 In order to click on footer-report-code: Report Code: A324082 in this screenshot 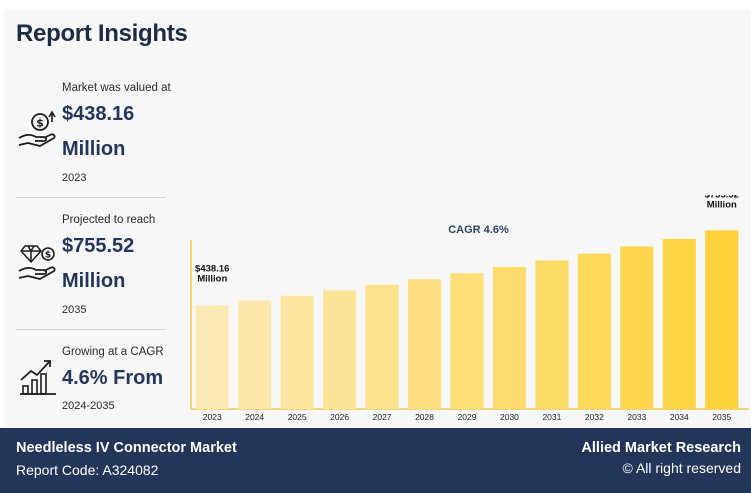, I will do `click(87, 470)`.